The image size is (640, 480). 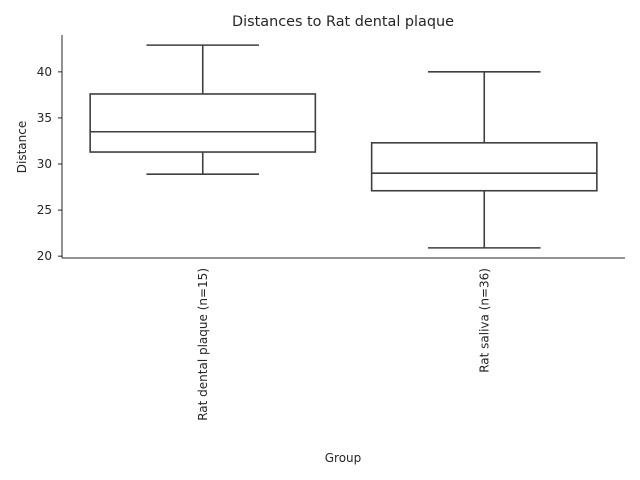 I want to click on y-axis-ticks: 20 25 30 35 40, so click(x=49, y=164).